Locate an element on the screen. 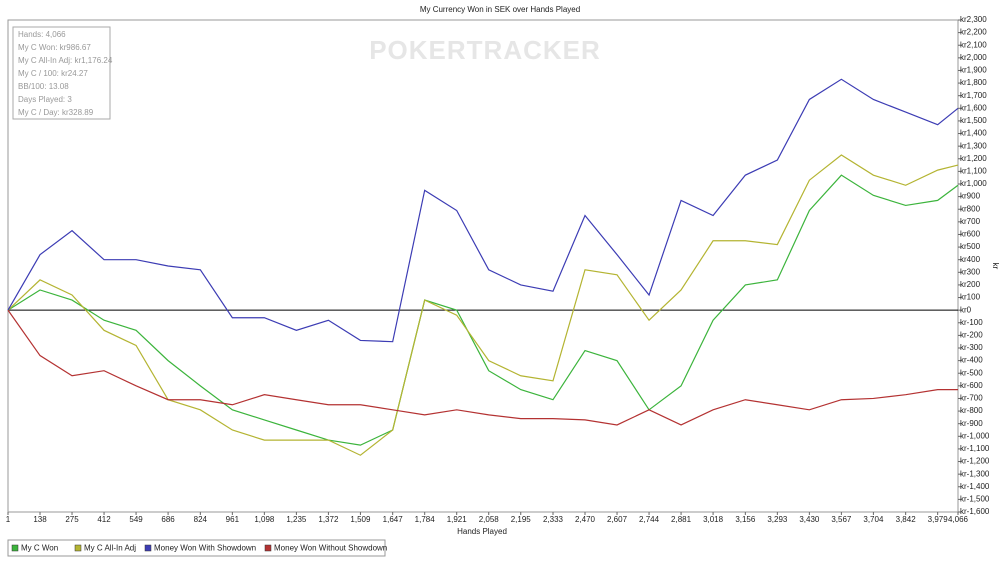 This screenshot has width=1000, height=561. y-tick-label: kr100 is located at coordinates (970, 297).